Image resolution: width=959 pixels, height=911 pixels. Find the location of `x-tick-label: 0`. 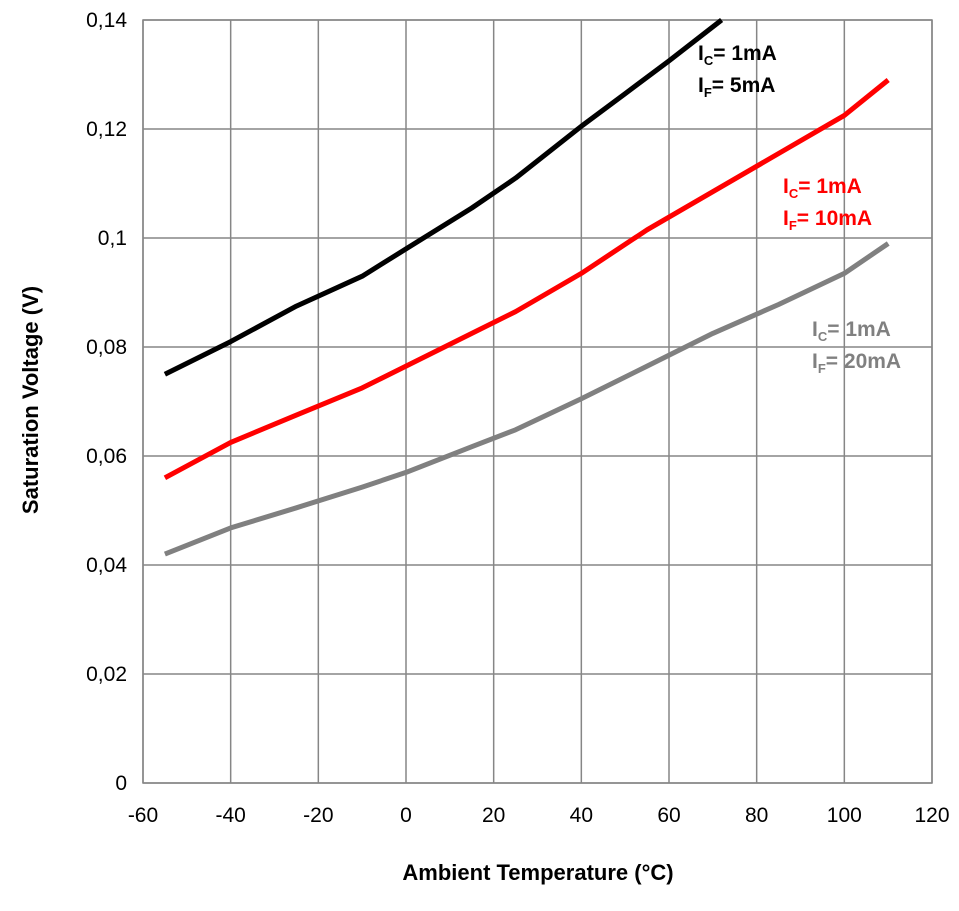

x-tick-label: 0 is located at coordinates (406, 815).